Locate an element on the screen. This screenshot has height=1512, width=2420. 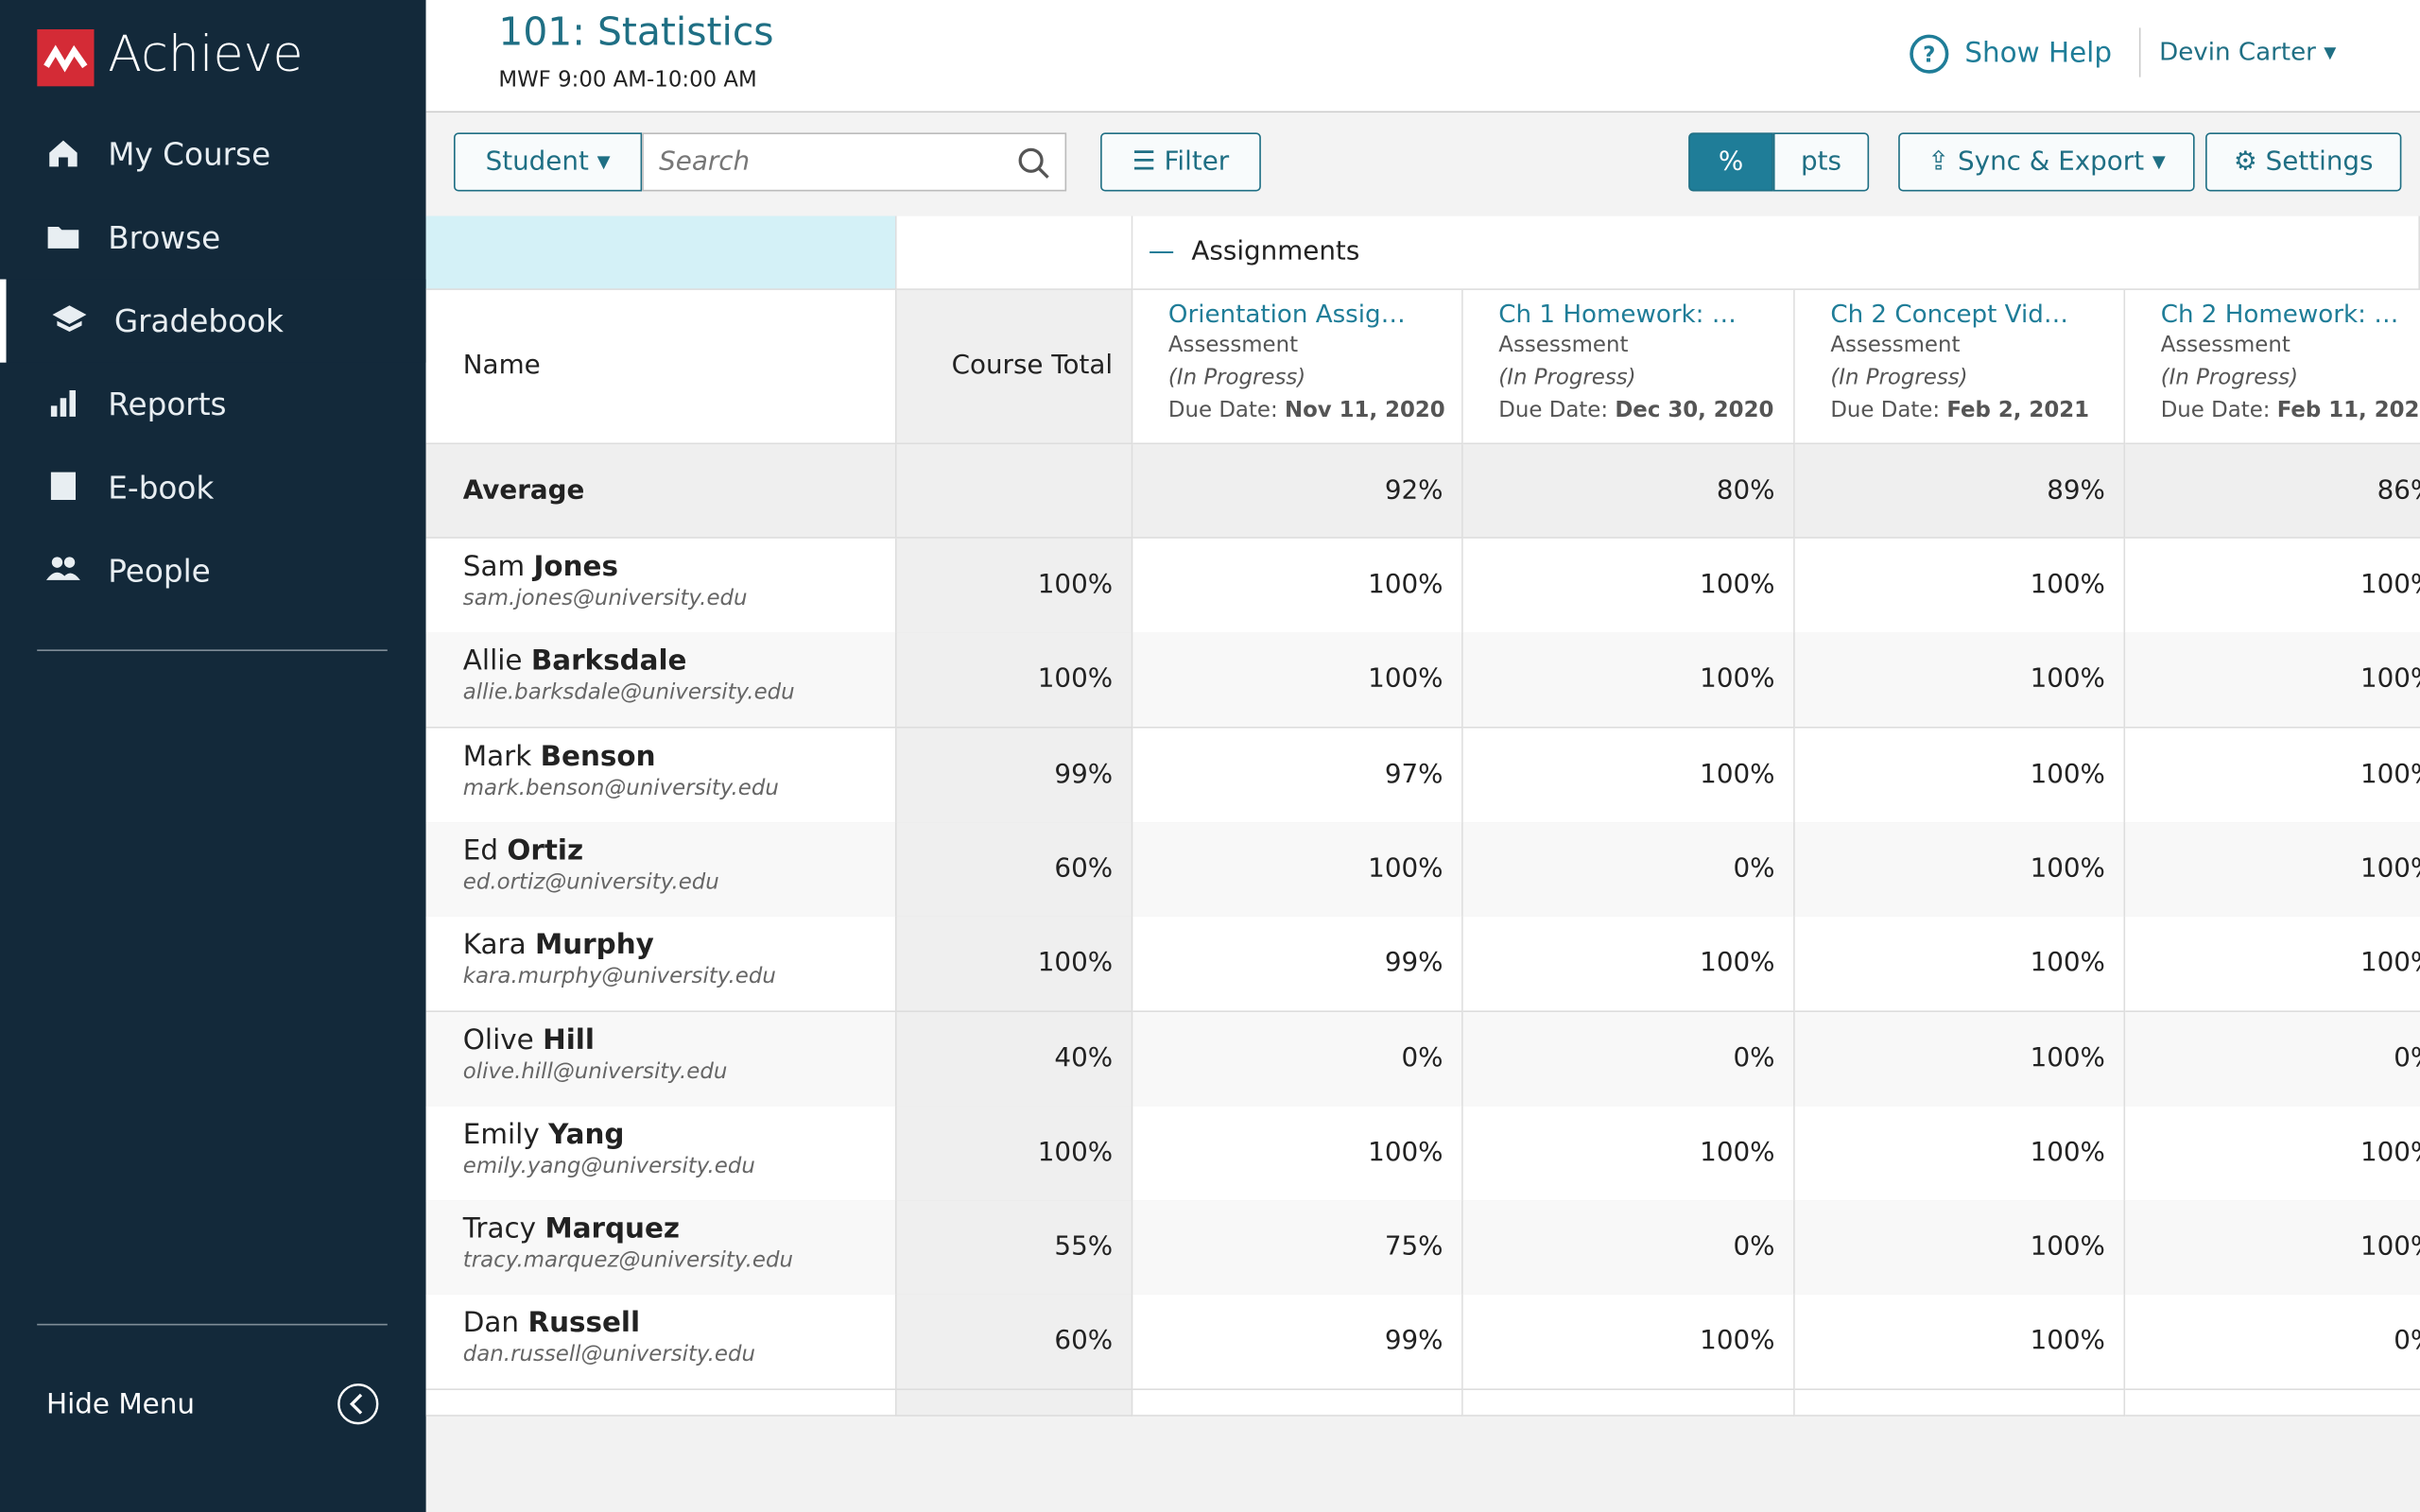
student-email: sam.jones@university.edu is located at coordinates (605, 598).